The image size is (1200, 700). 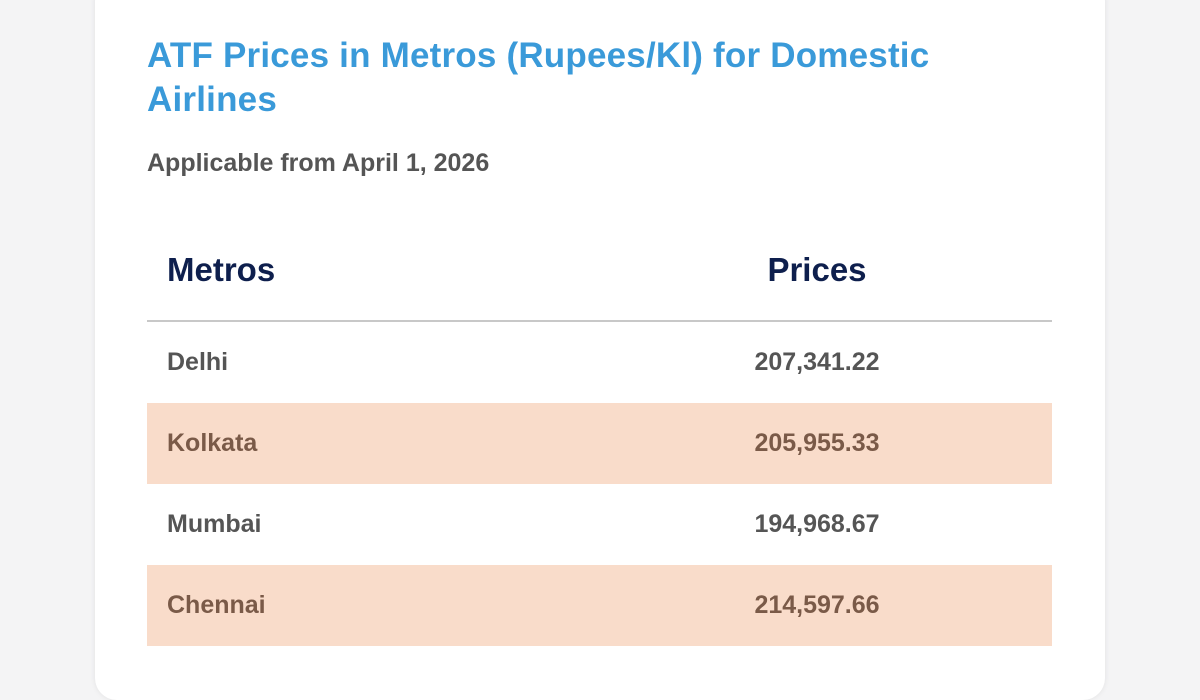 I want to click on header-metros: Metros, so click(x=221, y=269).